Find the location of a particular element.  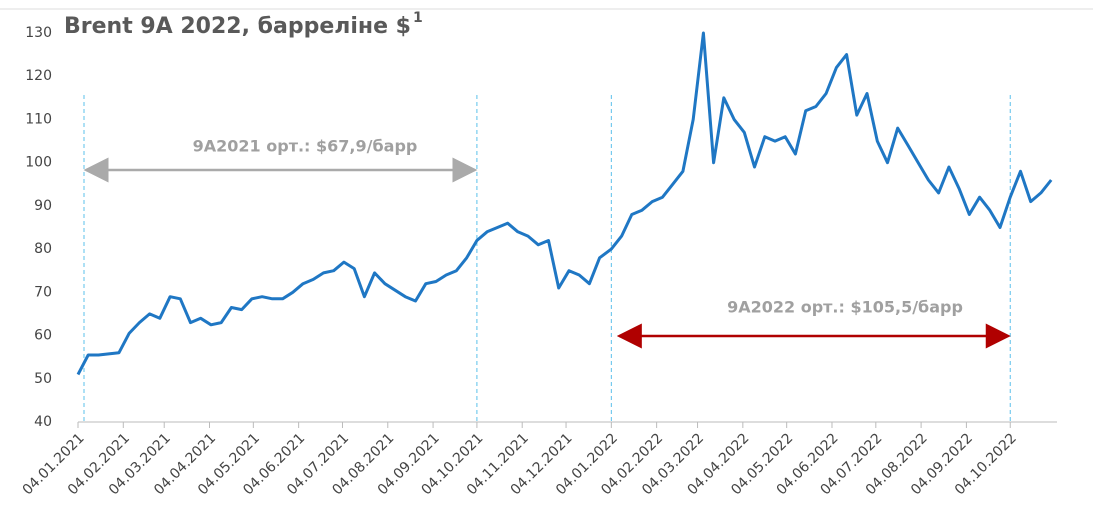

y-tick-label: 50 is located at coordinates (43, 379).